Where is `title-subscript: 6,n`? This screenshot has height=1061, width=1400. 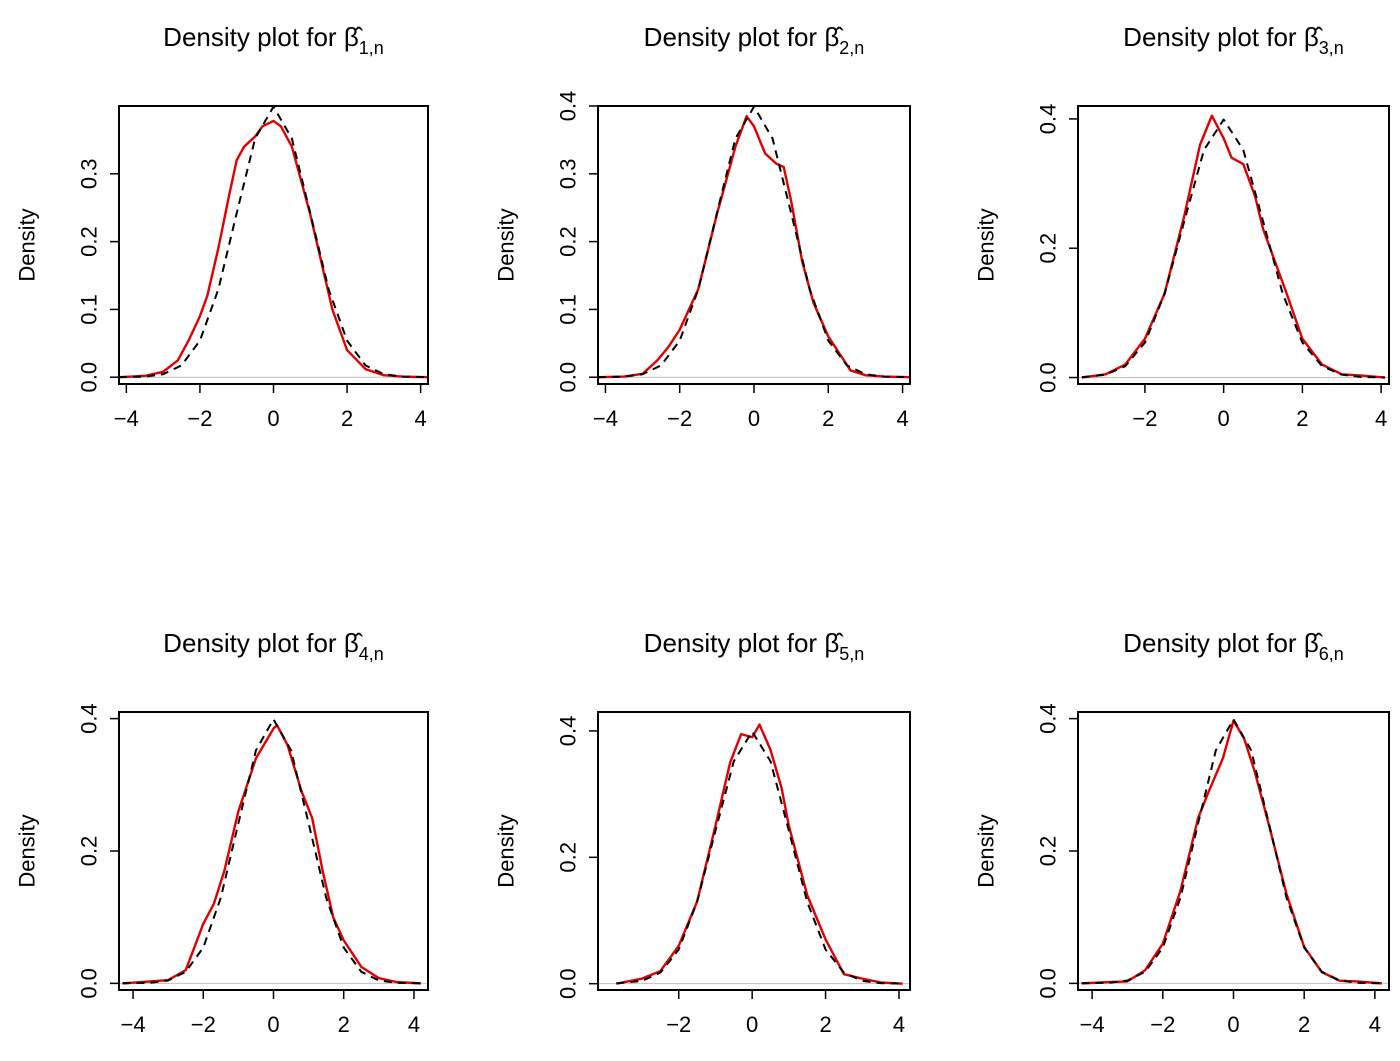
title-subscript: 6,n is located at coordinates (1331, 654).